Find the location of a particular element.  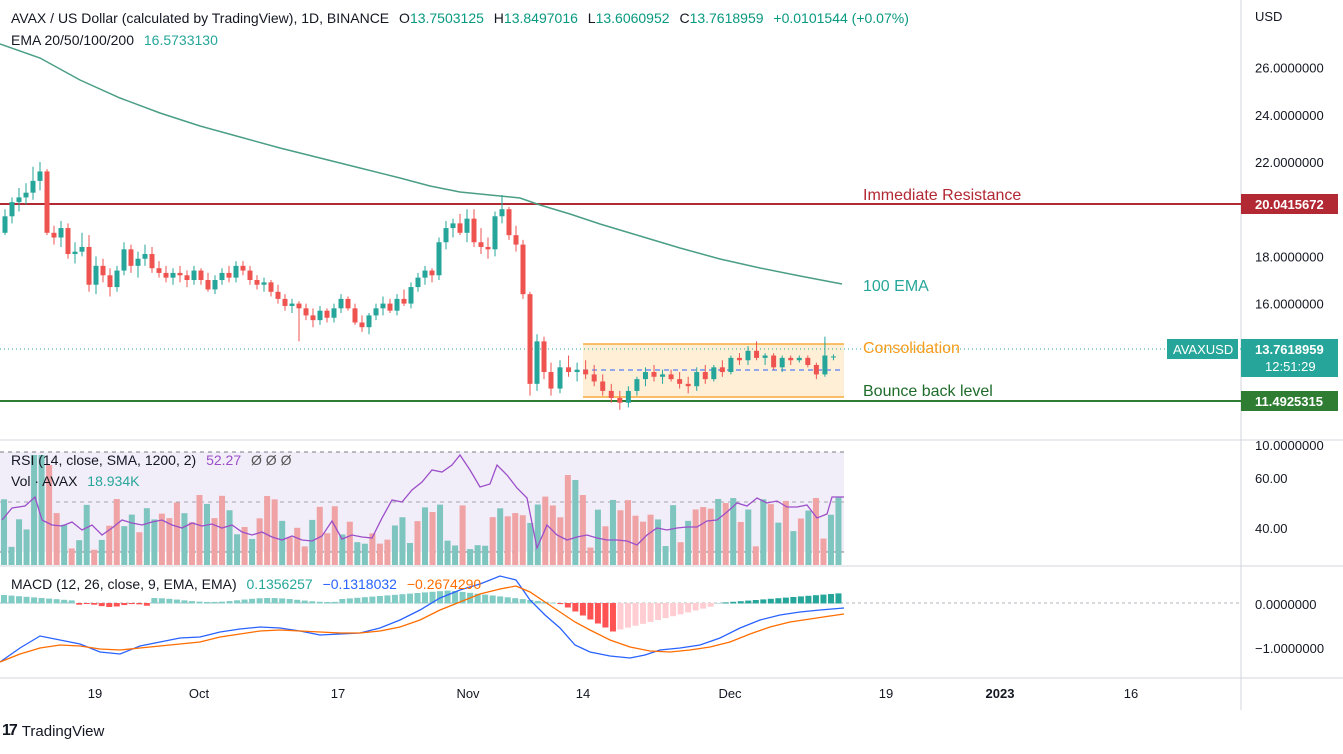

price-tick-label: 22.0000000 is located at coordinates (1289, 162).